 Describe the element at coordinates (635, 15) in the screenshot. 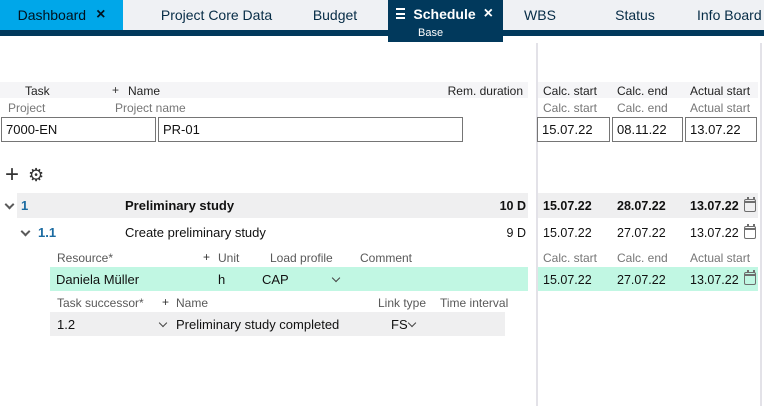

I see `tab-status: Status` at that location.